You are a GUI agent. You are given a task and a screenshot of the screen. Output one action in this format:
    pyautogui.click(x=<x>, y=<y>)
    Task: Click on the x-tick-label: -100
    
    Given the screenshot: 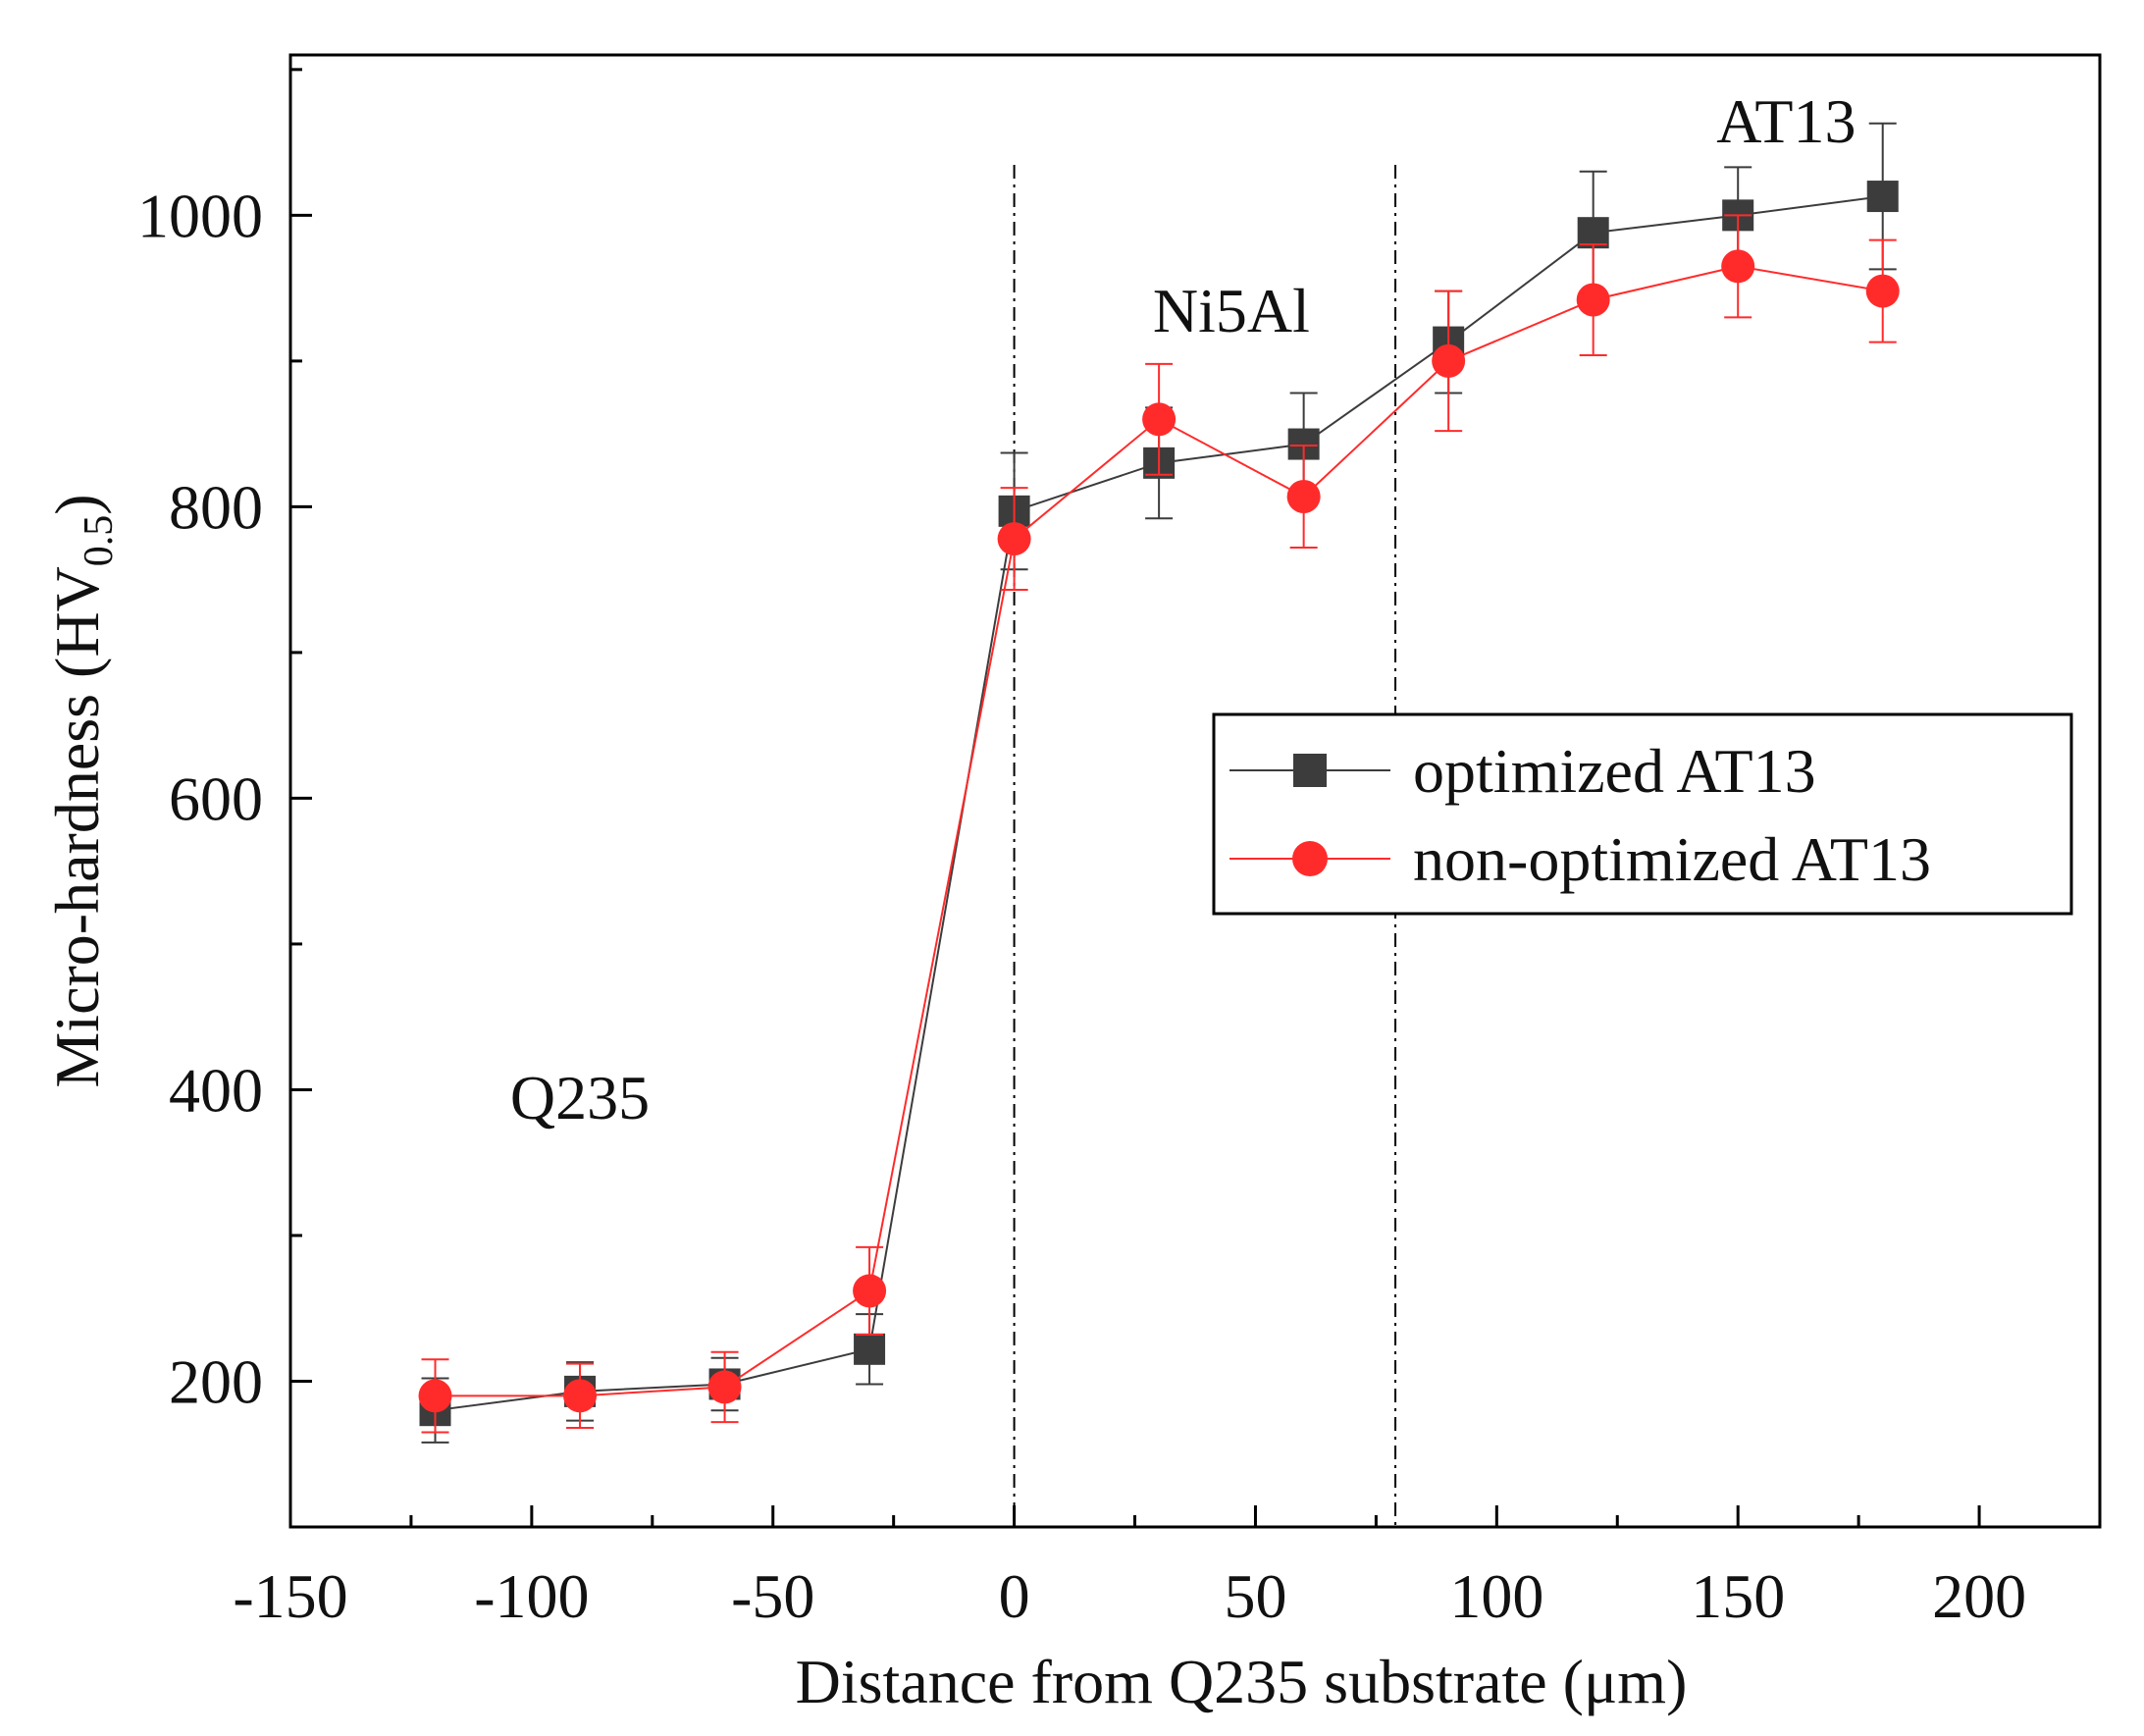 What is the action you would take?
    pyautogui.click(x=531, y=1596)
    